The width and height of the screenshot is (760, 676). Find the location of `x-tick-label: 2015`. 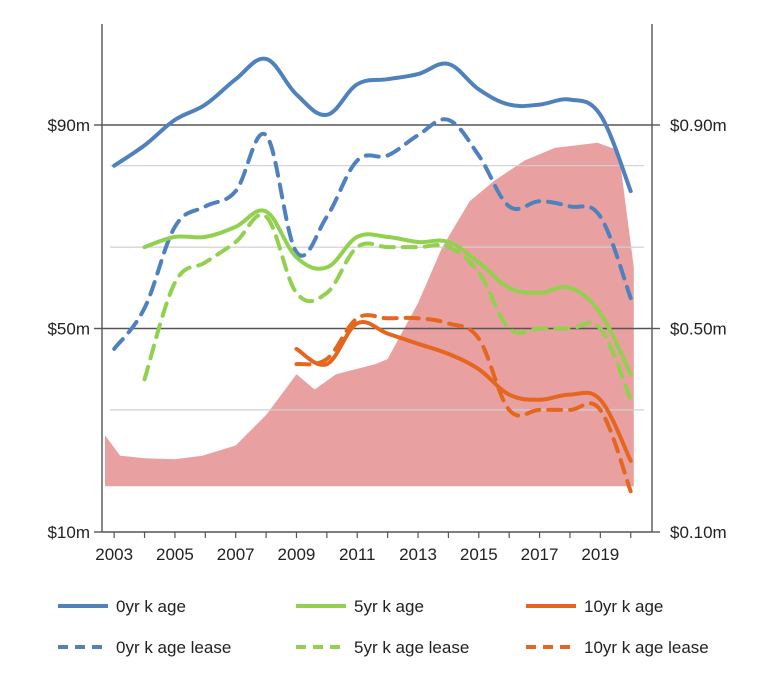

x-tick-label: 2015 is located at coordinates (479, 554).